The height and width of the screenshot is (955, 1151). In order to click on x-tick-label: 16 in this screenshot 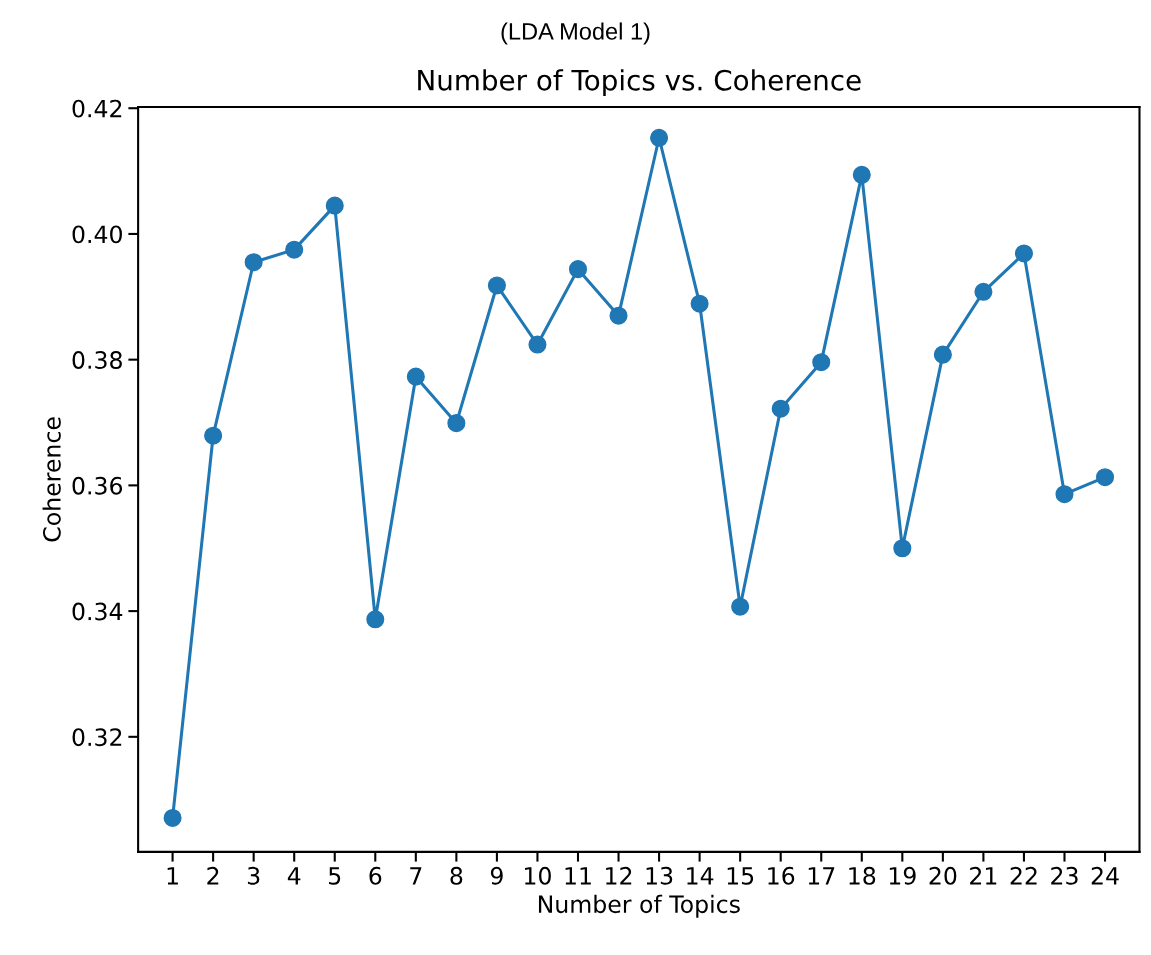, I will do `click(781, 875)`.